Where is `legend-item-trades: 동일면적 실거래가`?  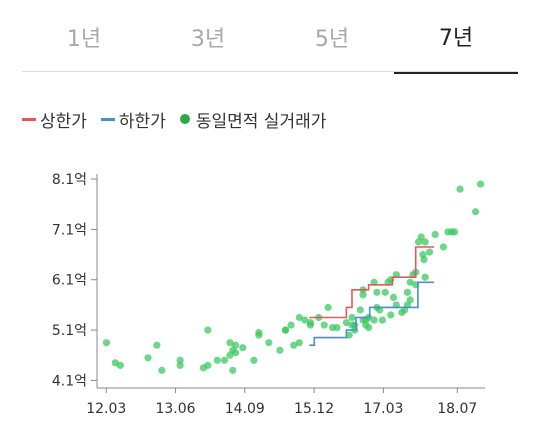
legend-item-trades: 동일면적 실거래가 is located at coordinates (253, 119).